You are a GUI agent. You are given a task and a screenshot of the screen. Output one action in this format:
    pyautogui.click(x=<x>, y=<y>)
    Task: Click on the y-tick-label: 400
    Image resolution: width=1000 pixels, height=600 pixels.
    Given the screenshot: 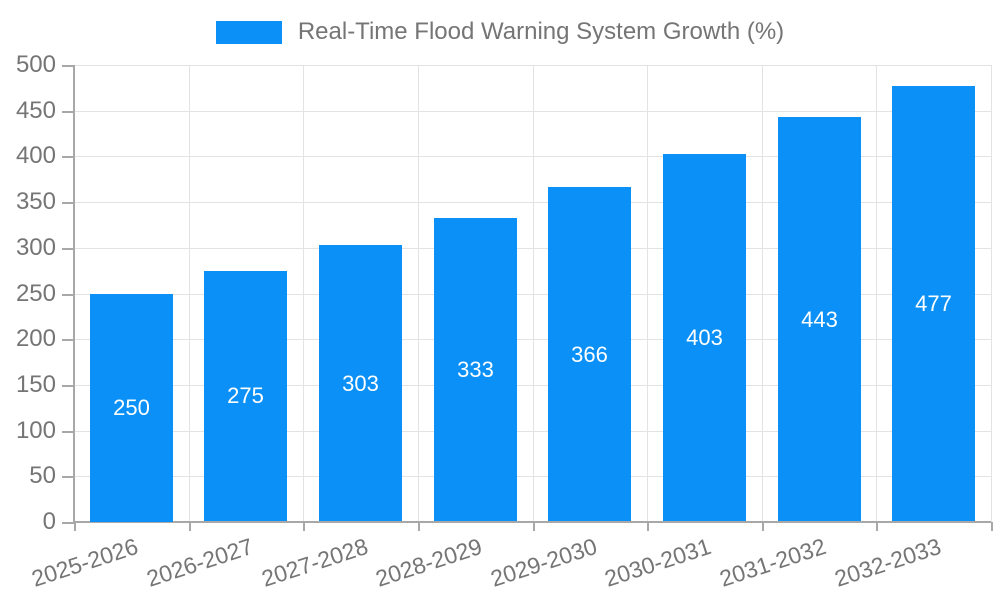 What is the action you would take?
    pyautogui.click(x=35, y=155)
    